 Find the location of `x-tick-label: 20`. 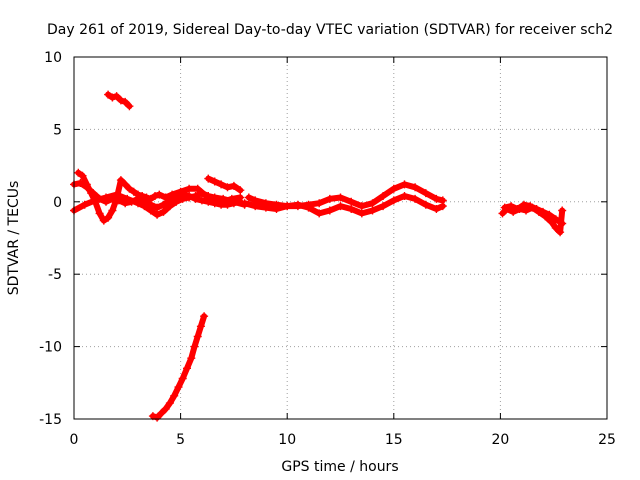

x-tick-label: 20 is located at coordinates (500, 440).